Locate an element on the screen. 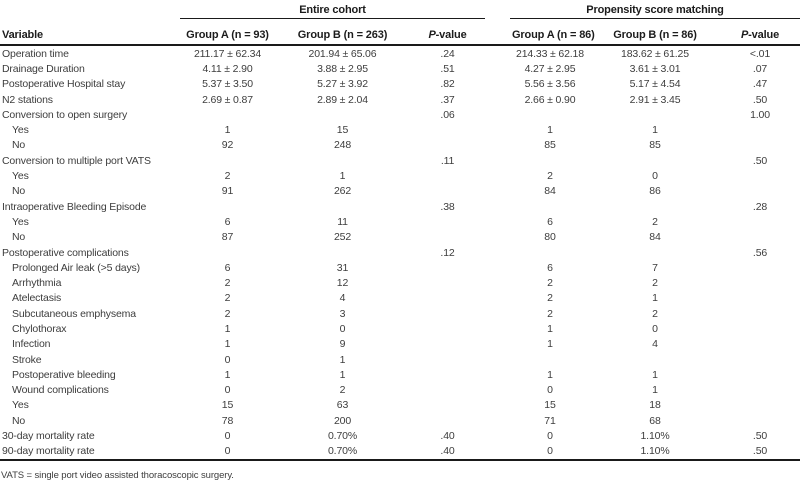  row-value: <.01 is located at coordinates (760, 53).